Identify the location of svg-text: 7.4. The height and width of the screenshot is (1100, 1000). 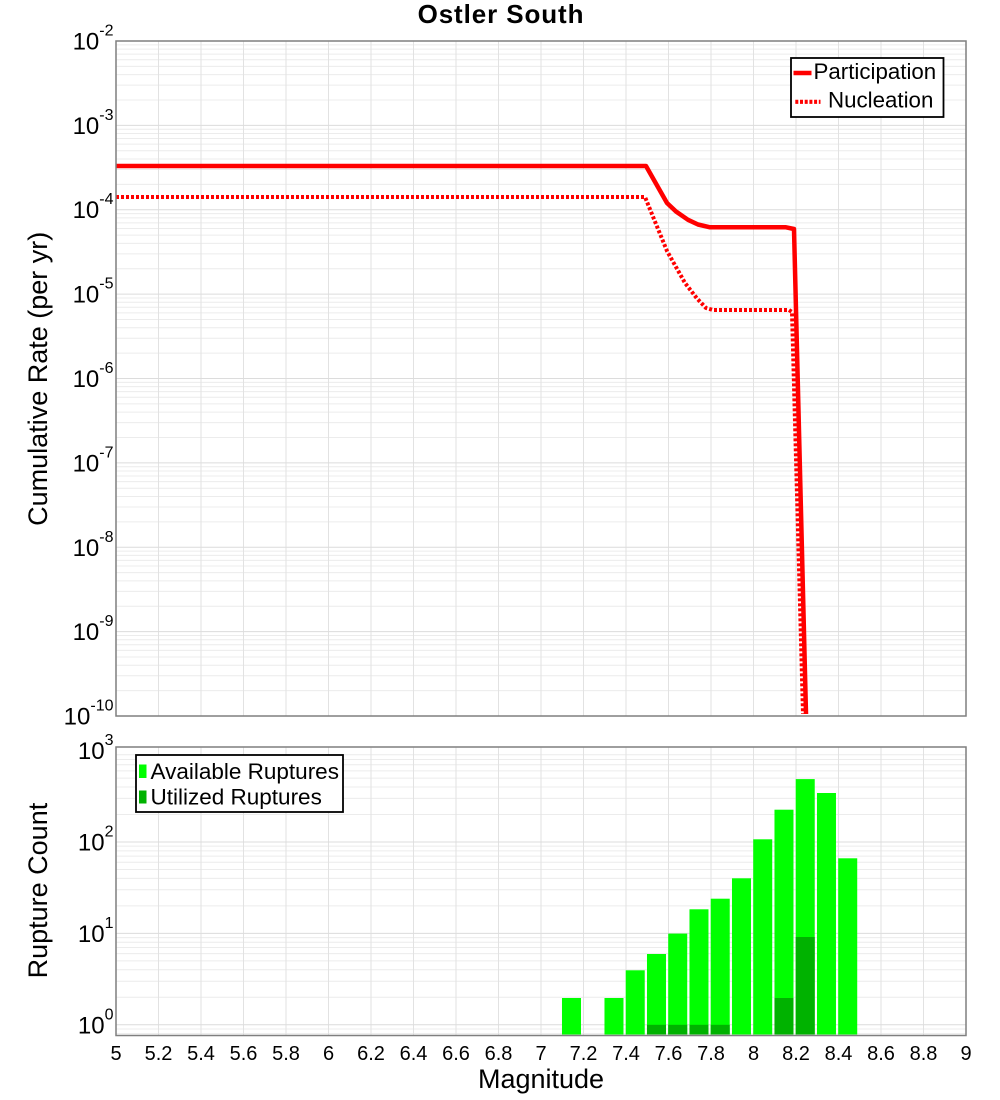
(626, 1054).